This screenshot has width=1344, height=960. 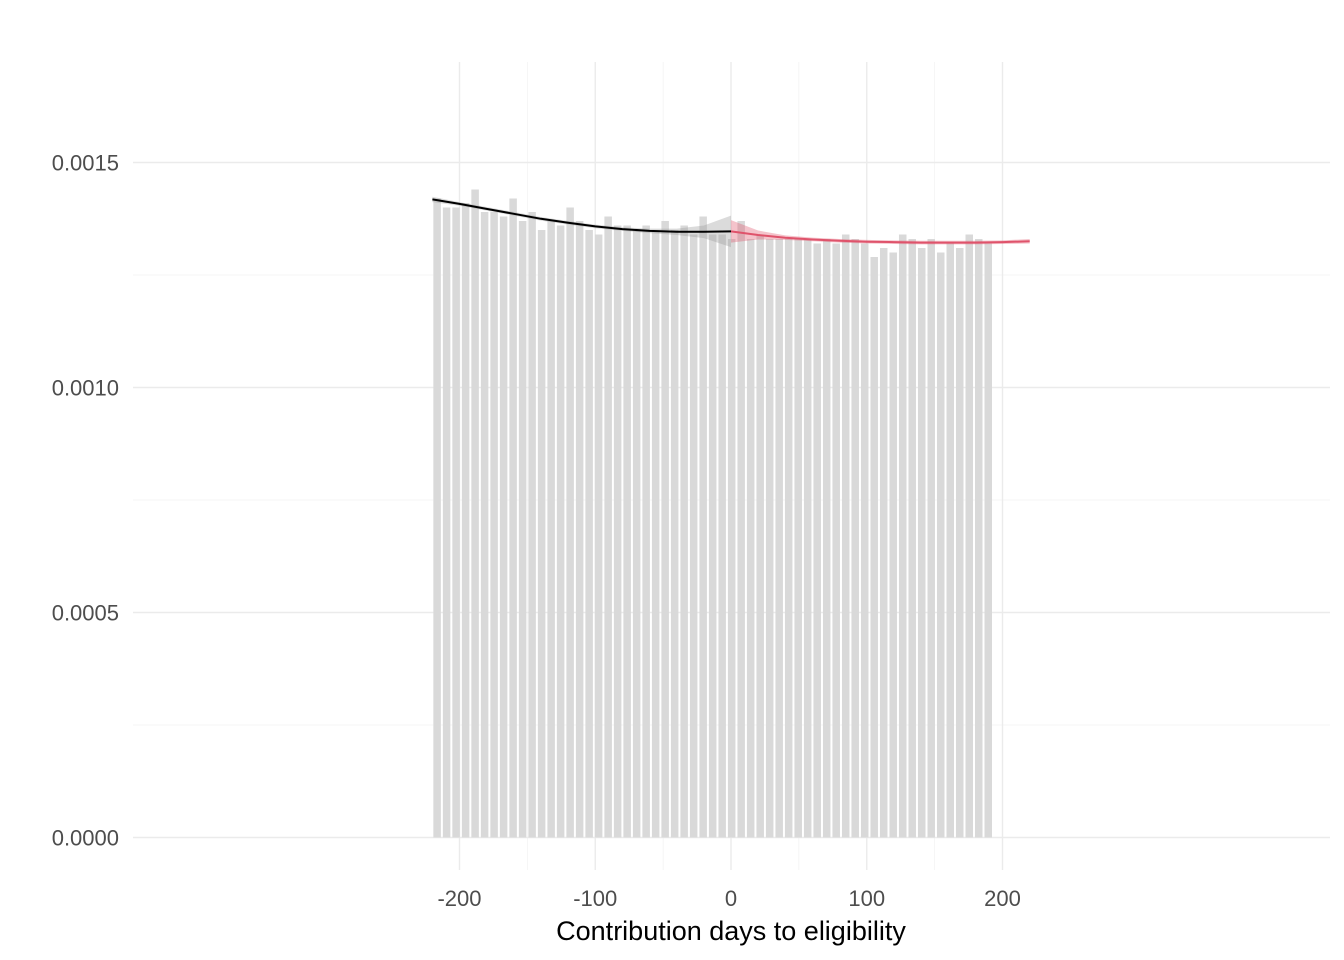 What do you see at coordinates (1002, 898) in the screenshot?
I see `x-tick-label: 200` at bounding box center [1002, 898].